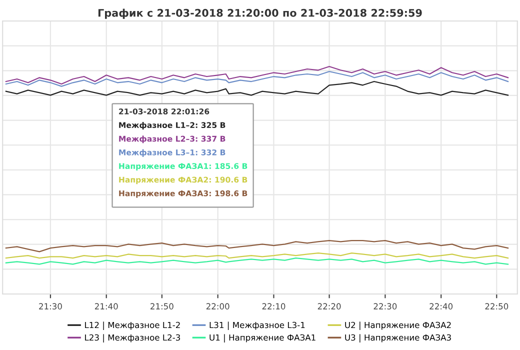 This screenshot has width=520, height=350. Describe the element at coordinates (274, 306) in the screenshot. I see `x-tick-label: 22:10` at that location.